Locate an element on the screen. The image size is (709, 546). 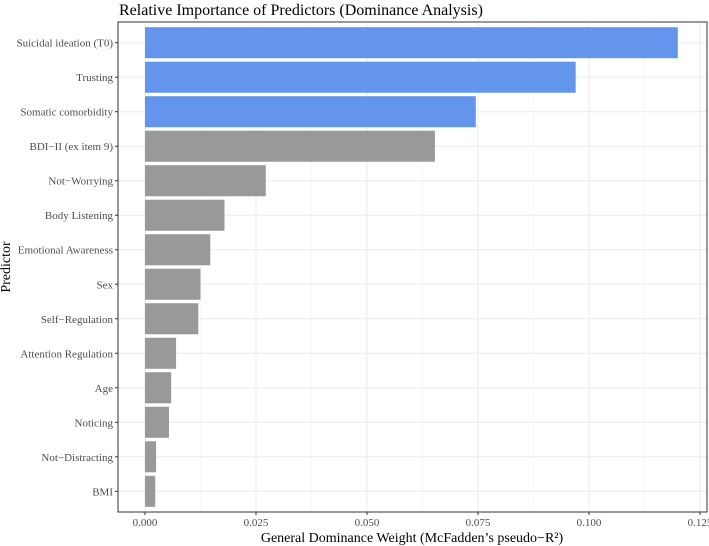
y-tick-label: Suicidal ideation (T0) is located at coordinates (64, 44).